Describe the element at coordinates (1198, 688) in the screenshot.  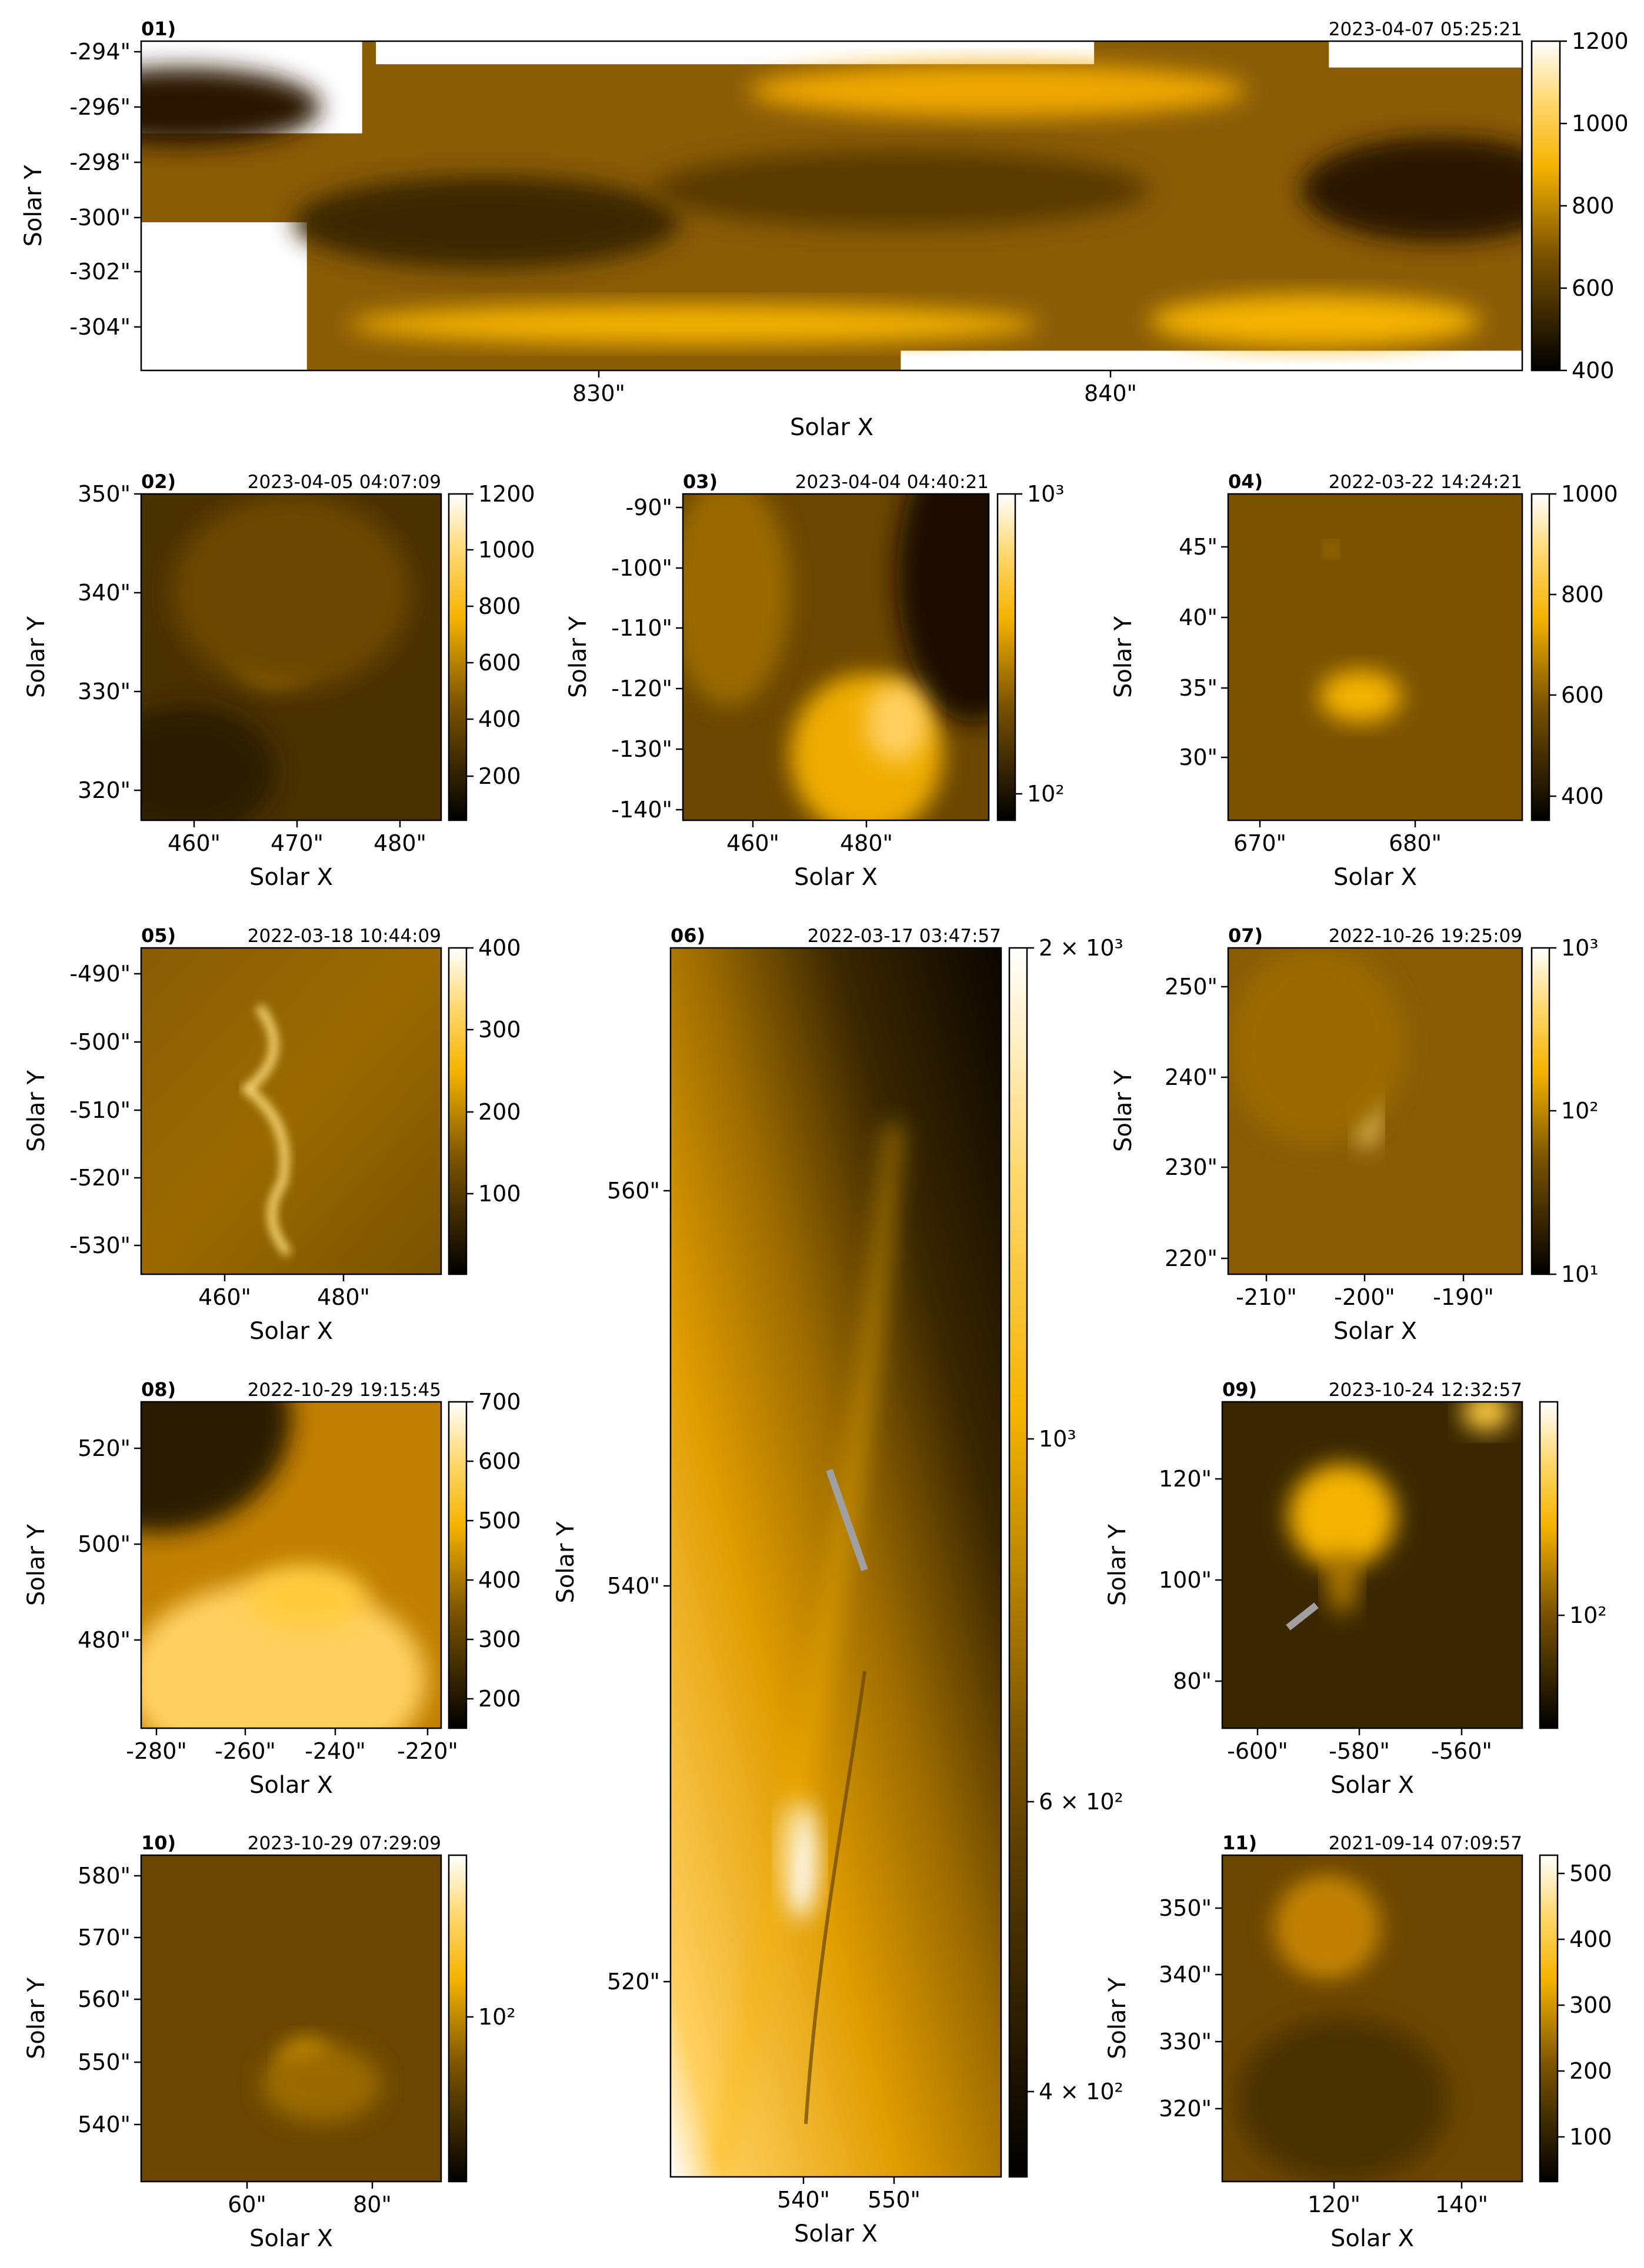
I see `y-tick-label: 35"` at that location.